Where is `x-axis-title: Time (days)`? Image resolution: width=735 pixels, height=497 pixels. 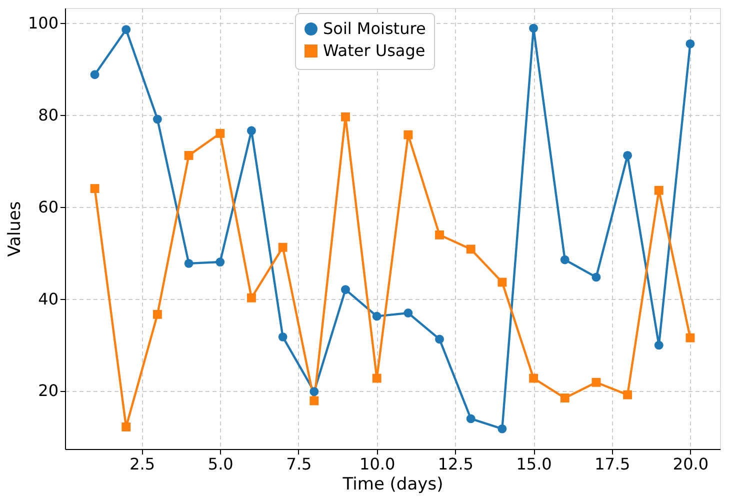 x-axis-title: Time (days) is located at coordinates (393, 484).